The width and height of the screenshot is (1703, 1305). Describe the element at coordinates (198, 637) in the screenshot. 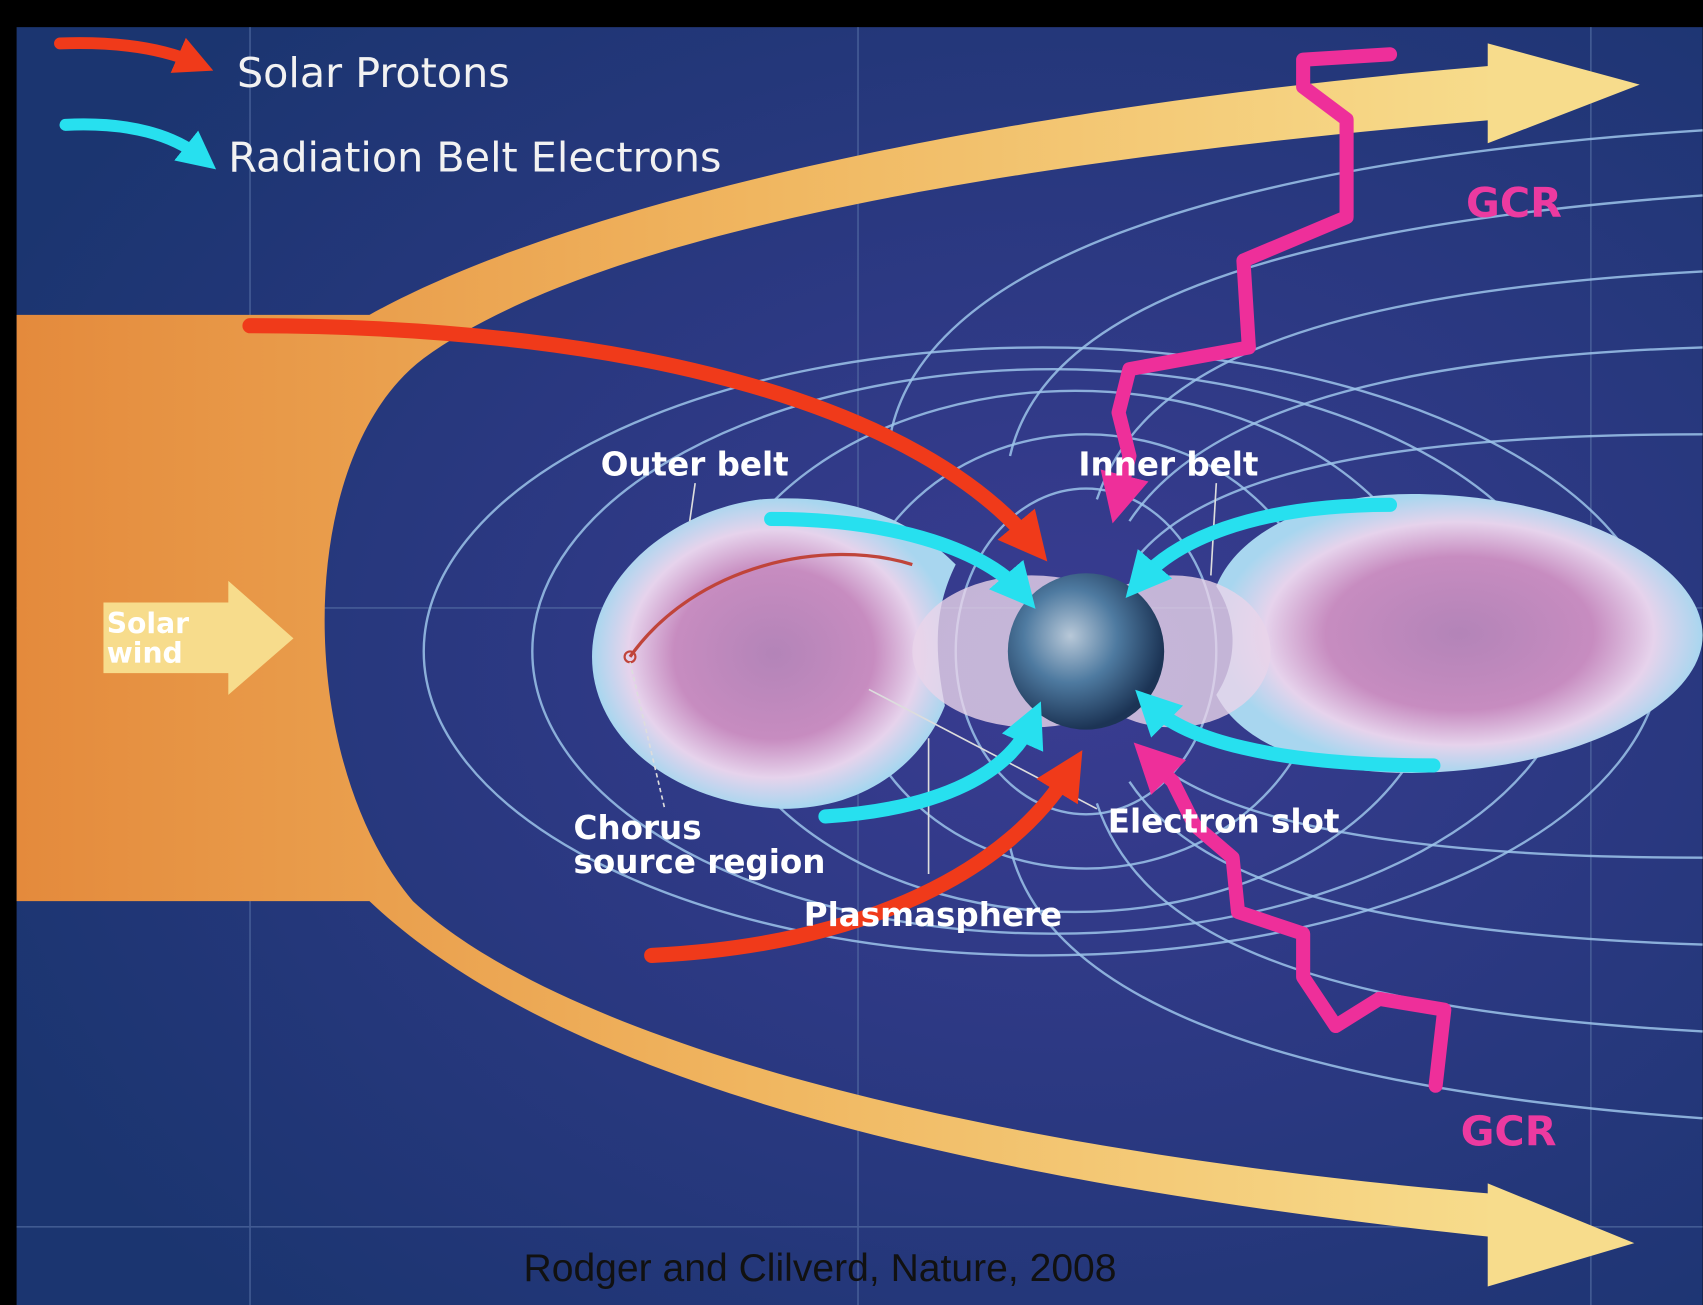

I see `solar-wind-arrow` at that location.